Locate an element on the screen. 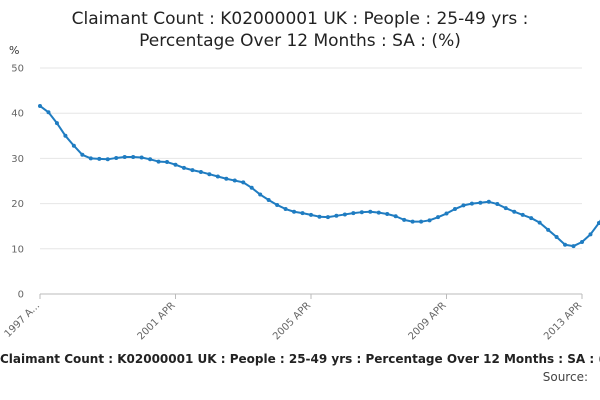 The height and width of the screenshot is (400, 600). x-tick-label: 2005 APR is located at coordinates (292, 321).